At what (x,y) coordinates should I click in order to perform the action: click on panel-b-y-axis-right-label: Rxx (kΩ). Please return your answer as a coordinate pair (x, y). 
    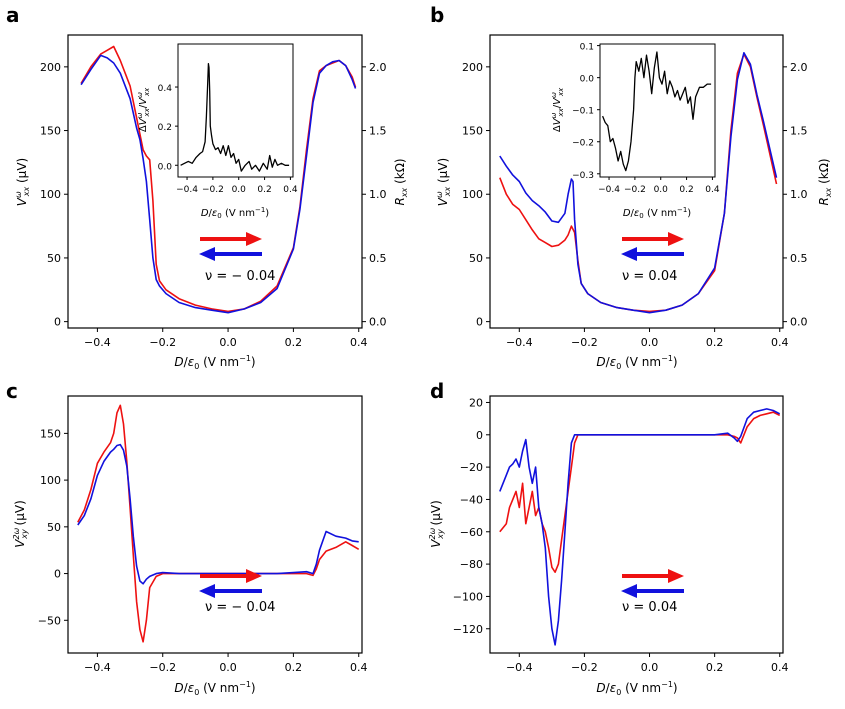
    Looking at the image, I should click on (825, 181).